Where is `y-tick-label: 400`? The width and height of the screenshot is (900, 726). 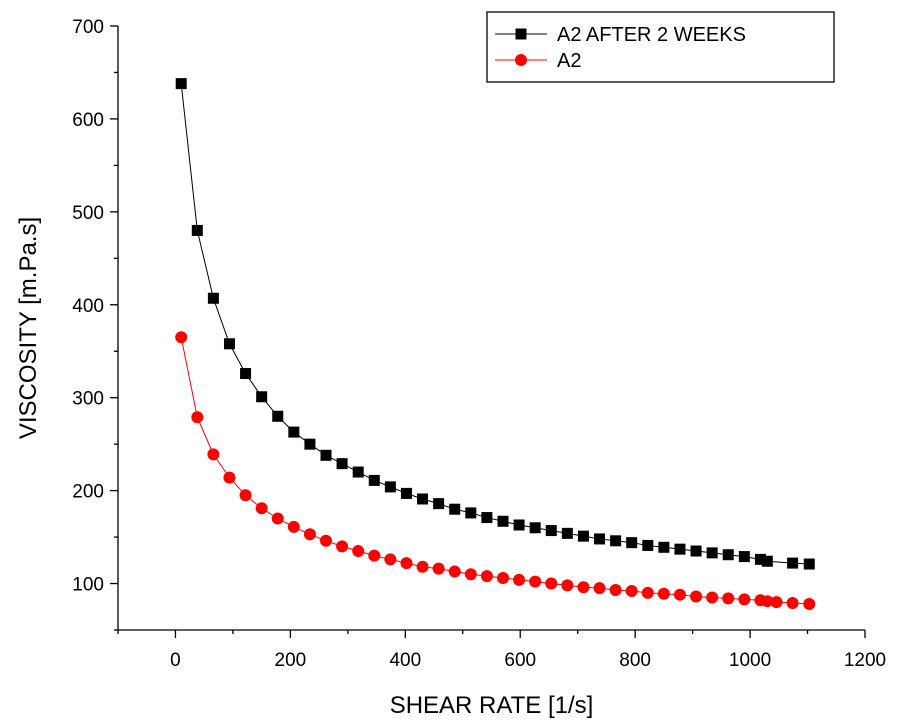 y-tick-label: 400 is located at coordinates (88, 306).